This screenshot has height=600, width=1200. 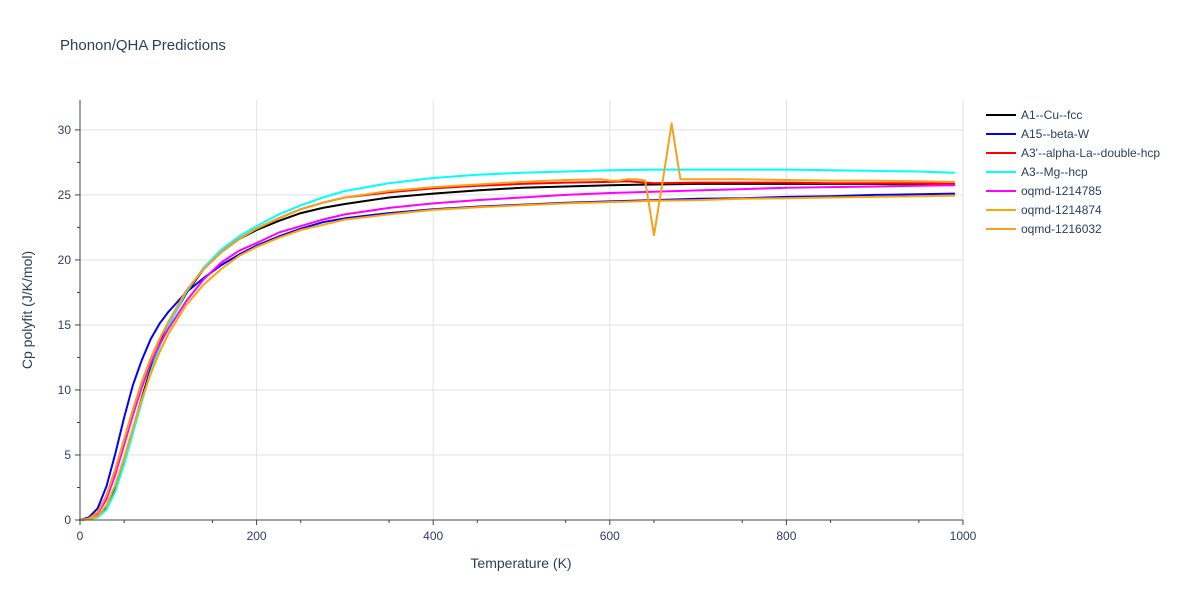 I want to click on chart-title: Phonon/QHA Predictions, so click(x=143, y=45).